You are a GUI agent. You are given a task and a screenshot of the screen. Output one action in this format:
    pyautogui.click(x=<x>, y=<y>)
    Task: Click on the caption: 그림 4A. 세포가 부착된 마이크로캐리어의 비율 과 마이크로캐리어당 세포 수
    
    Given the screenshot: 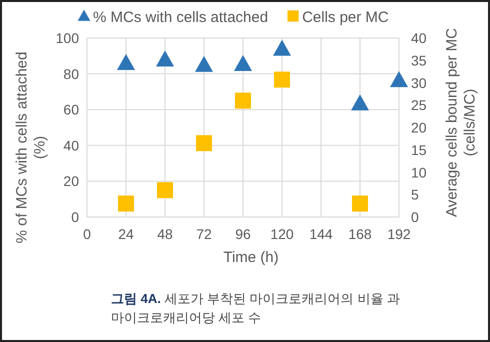 What is the action you would take?
    pyautogui.click(x=255, y=308)
    